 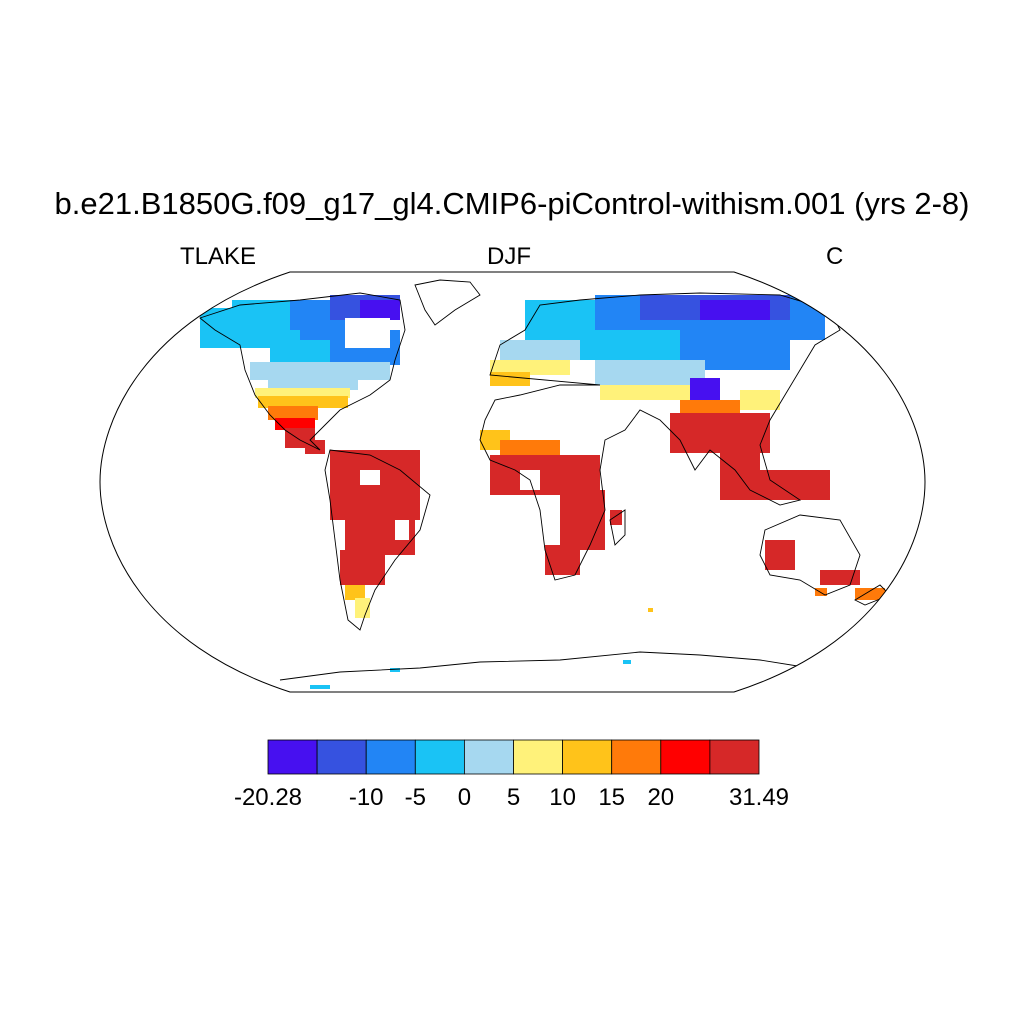 I want to click on units-label: C, so click(x=835, y=256).